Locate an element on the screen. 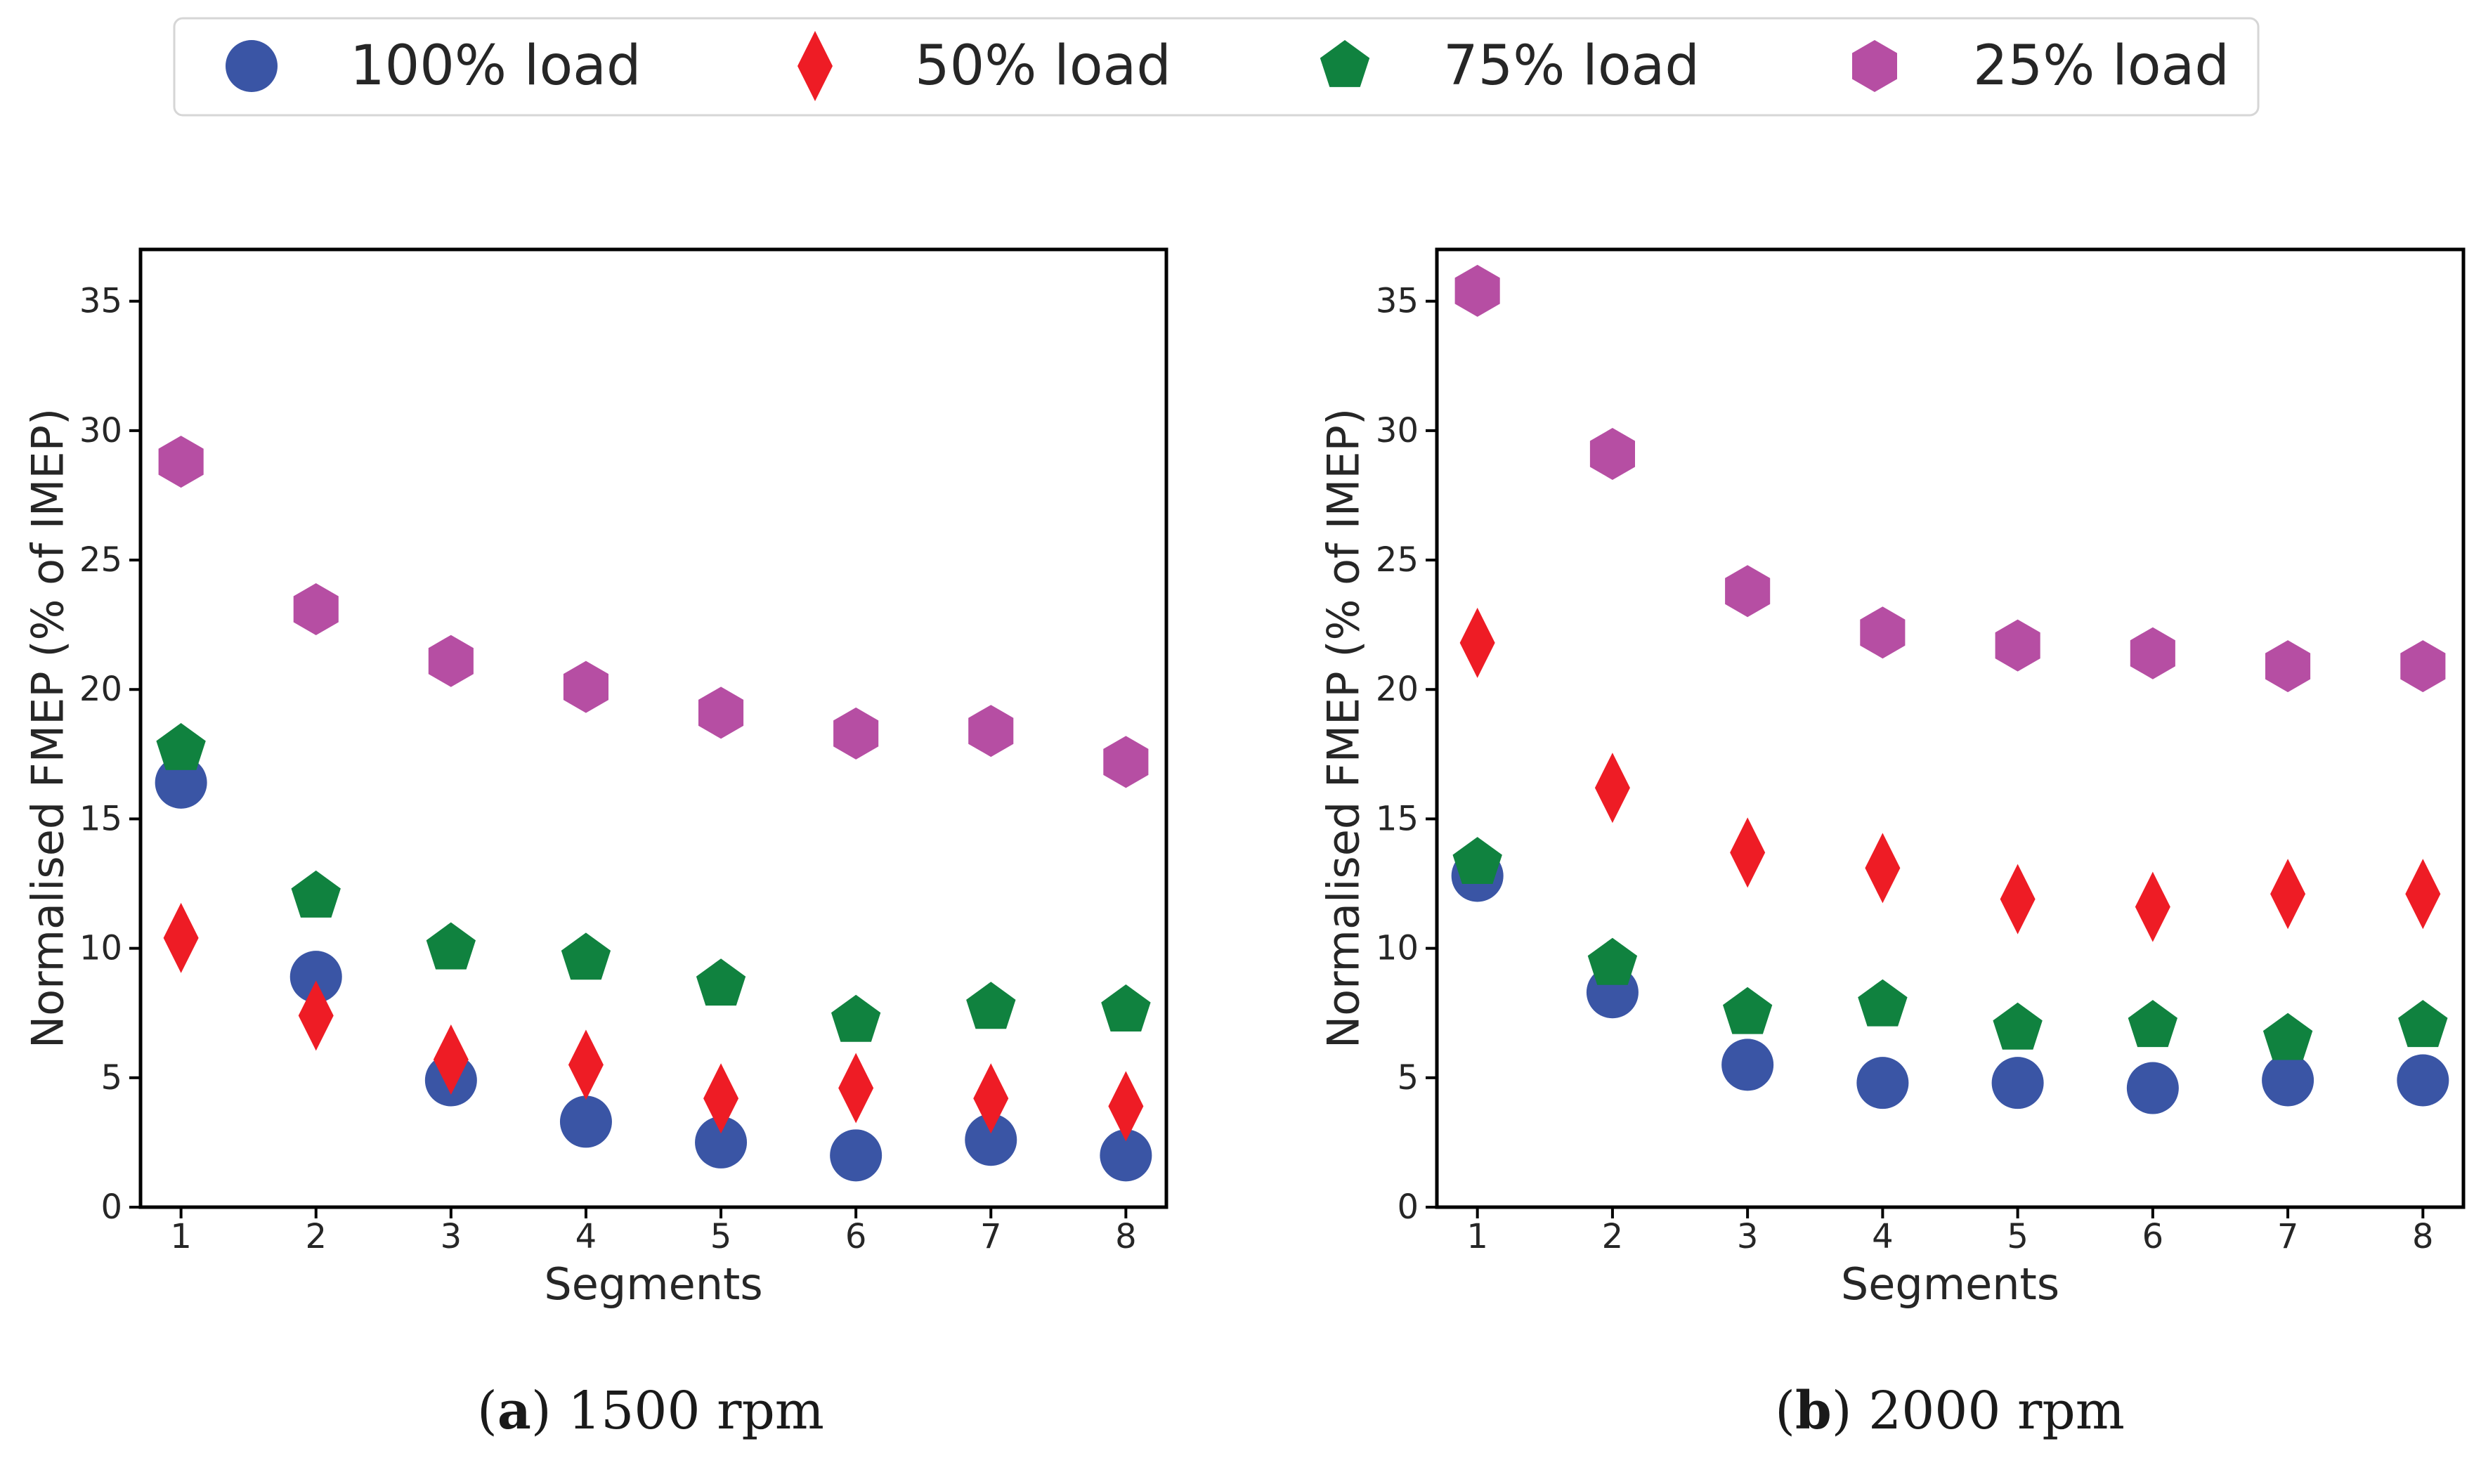  panel-b-point-50pct-load-seg4 is located at coordinates (1883, 868).